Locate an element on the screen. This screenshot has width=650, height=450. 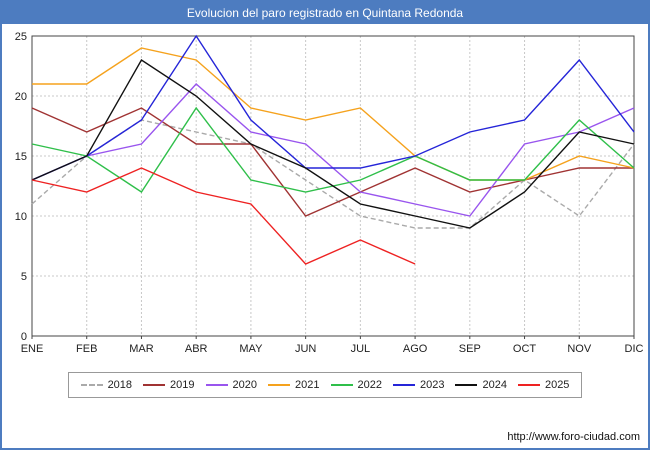
x-tick-label: DIC is located at coordinates (634, 349).